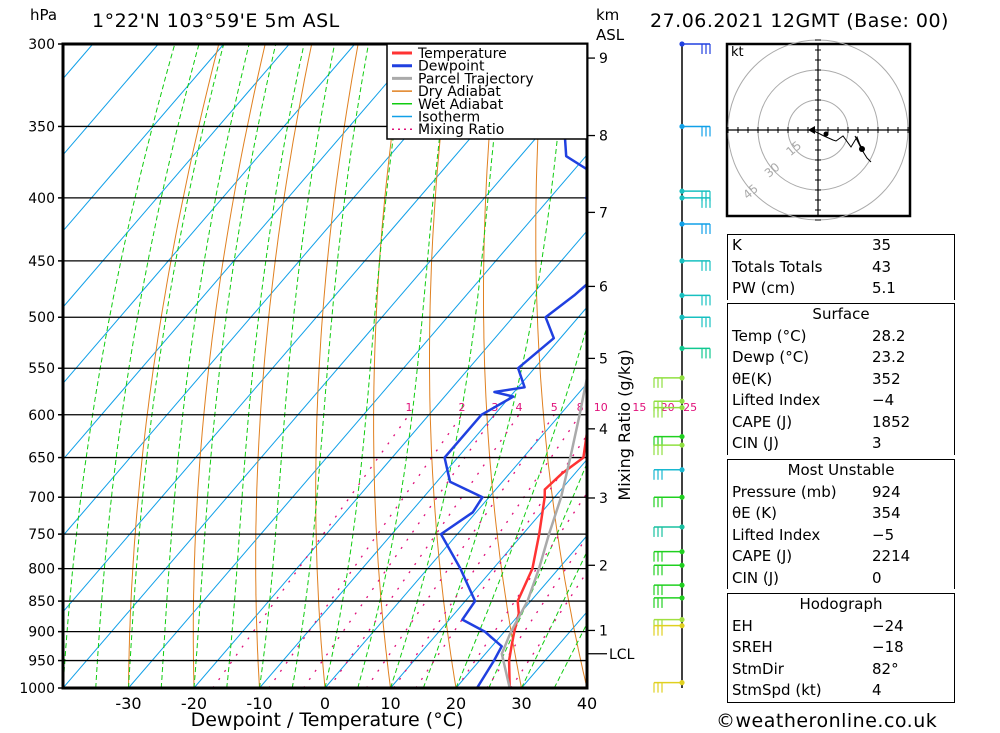  What do you see at coordinates (811, 130) in the screenshot?
I see `storm-motion-marker` at bounding box center [811, 130].